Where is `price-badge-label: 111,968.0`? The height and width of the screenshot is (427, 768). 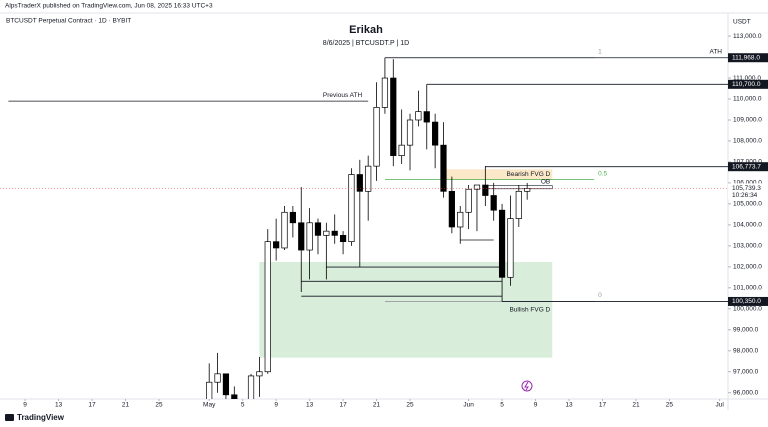 price-badge-label: 111,968.0 is located at coordinates (746, 57).